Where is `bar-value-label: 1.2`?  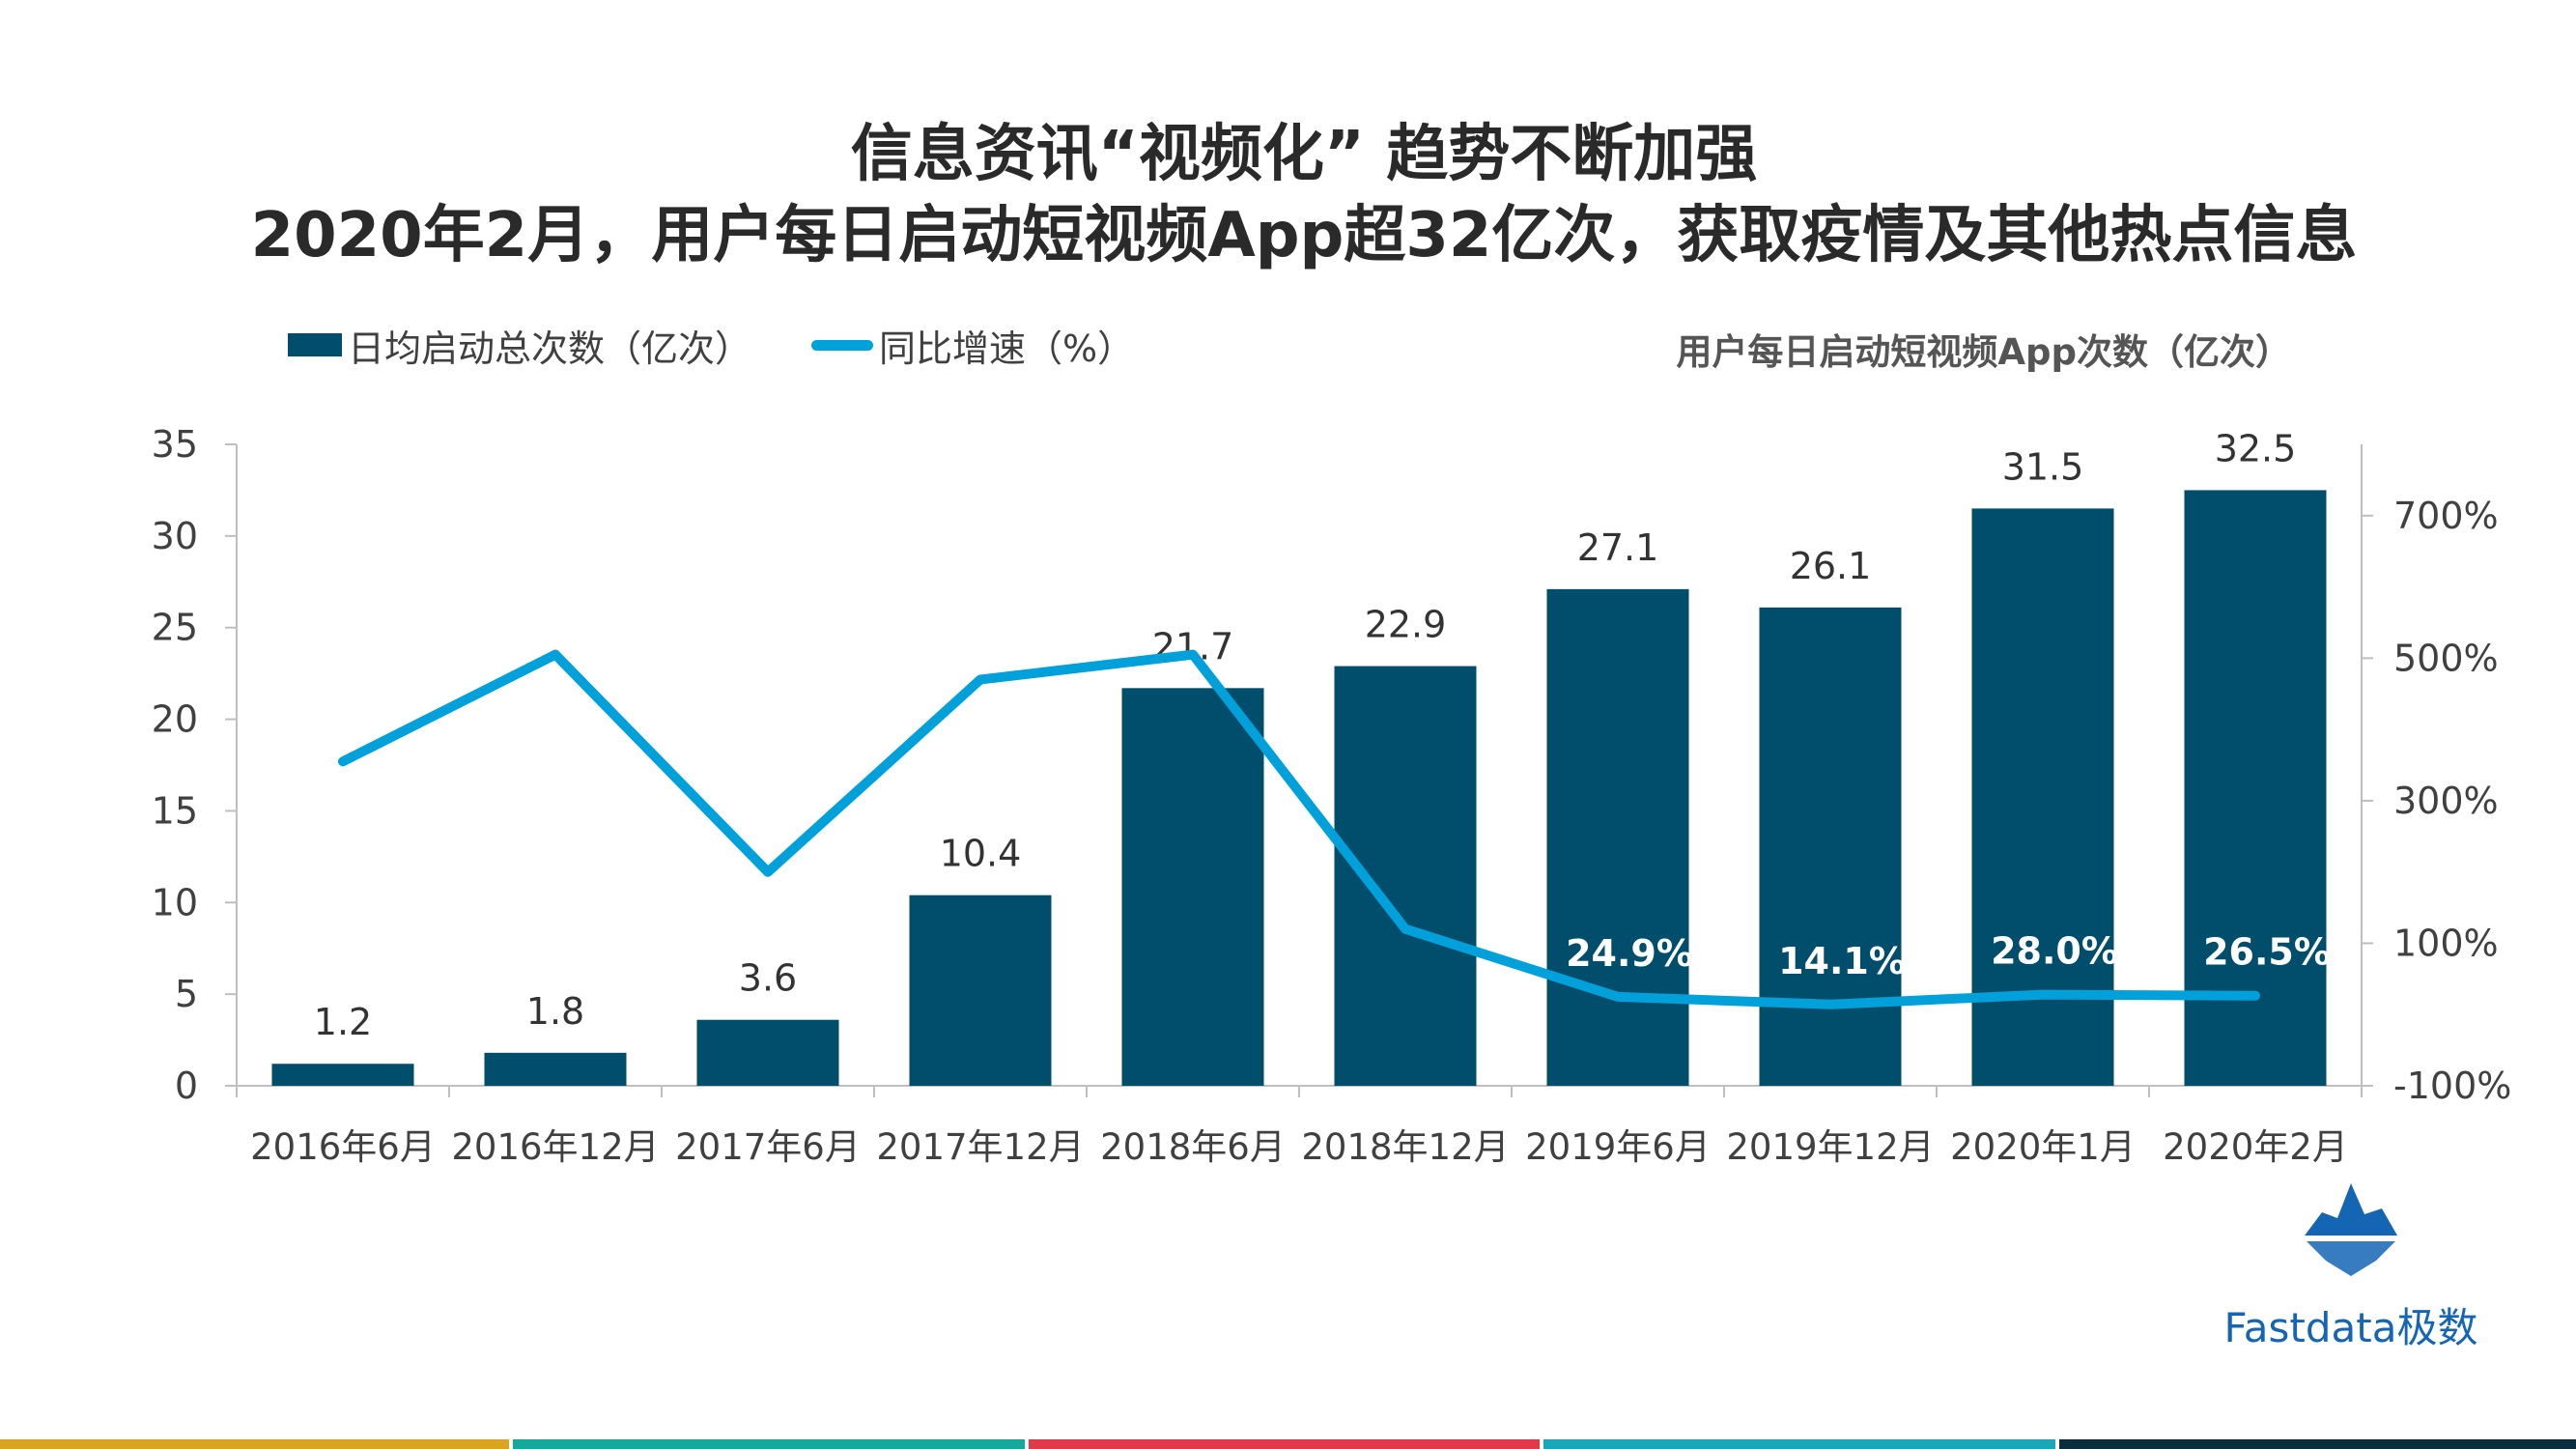
bar-value-label: 1.2 is located at coordinates (343, 1022).